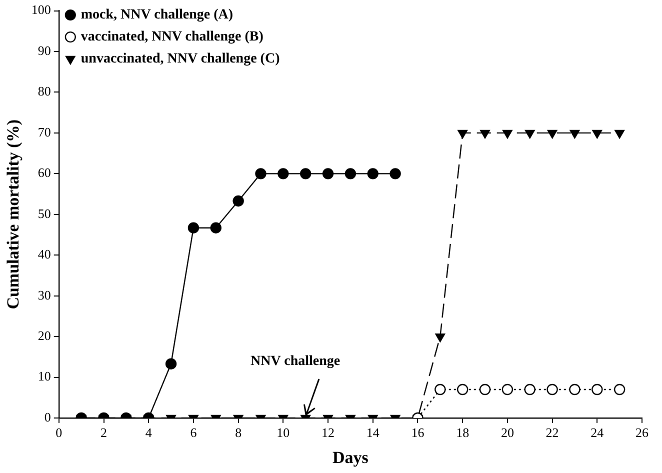 This screenshot has width=662, height=473. What do you see at coordinates (44, 294) in the screenshot?
I see `y-tick-label: 30` at bounding box center [44, 294].